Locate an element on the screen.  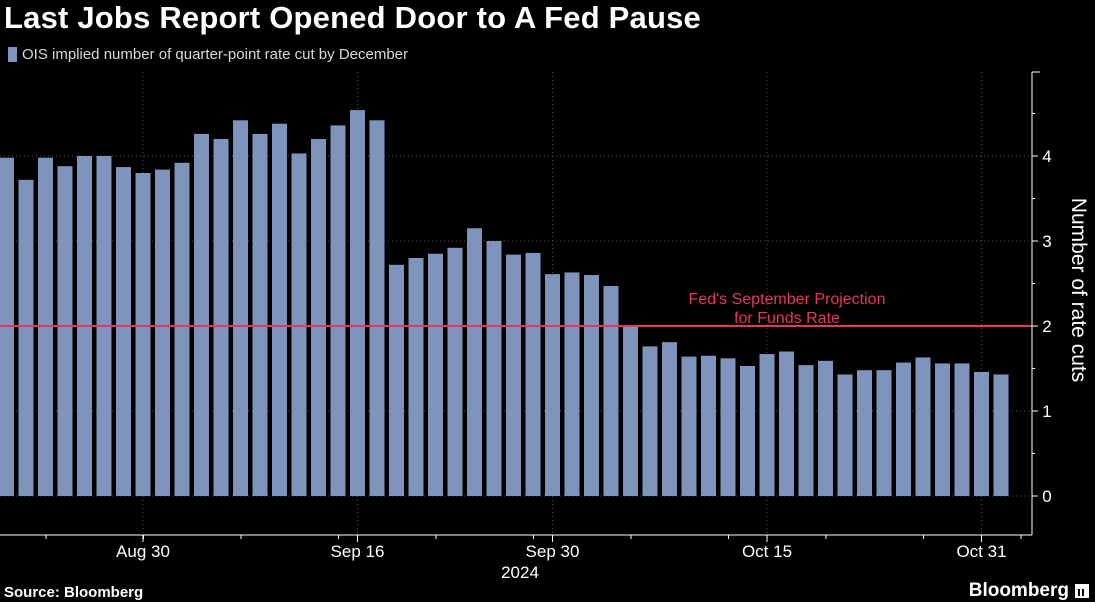
y-tick-label: 3 is located at coordinates (1046, 241).